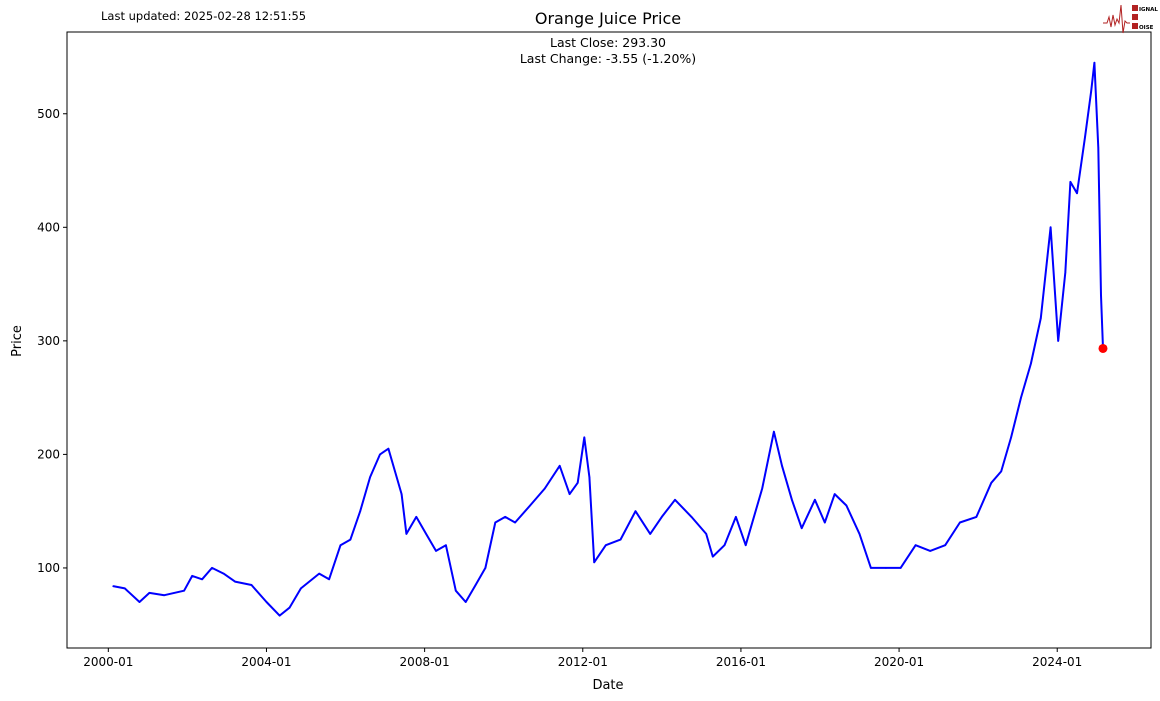 Image resolution: width=1160 pixels, height=701 pixels. Describe the element at coordinates (266, 662) in the screenshot. I see `x-tick-label: 2004-01` at that location.